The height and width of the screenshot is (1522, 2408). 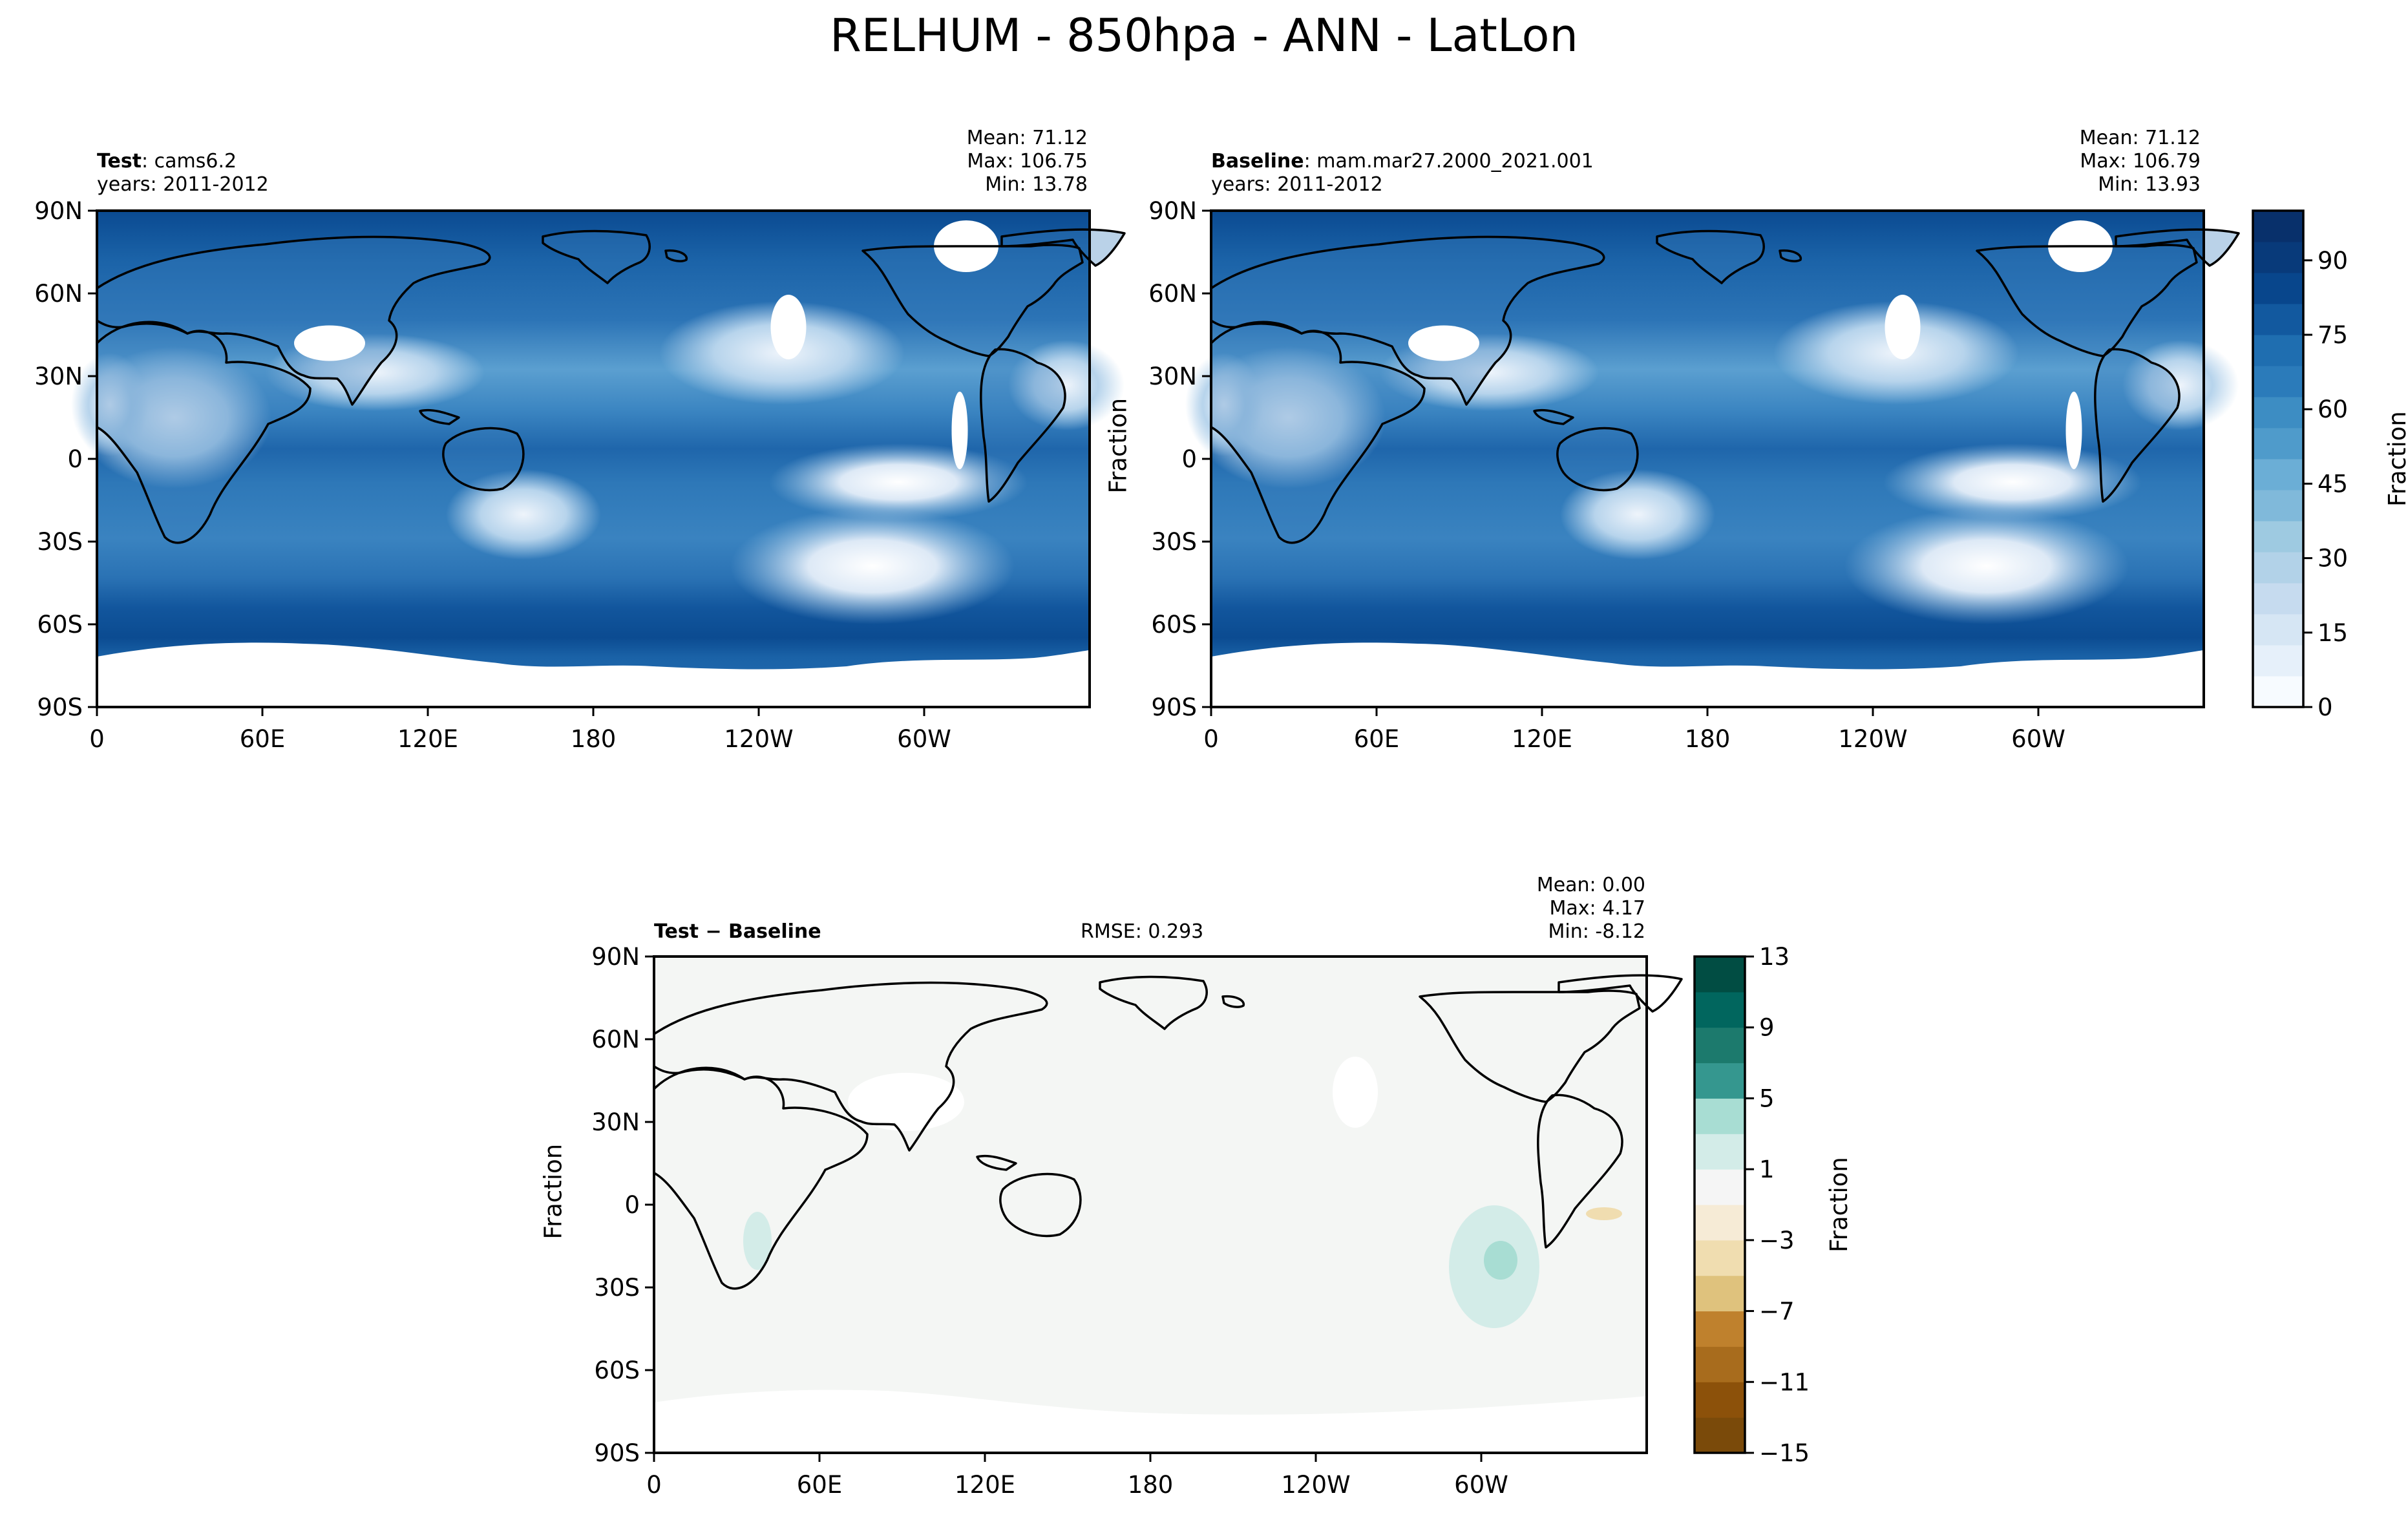 I want to click on test-ytick-label: 0, so click(x=75, y=459).